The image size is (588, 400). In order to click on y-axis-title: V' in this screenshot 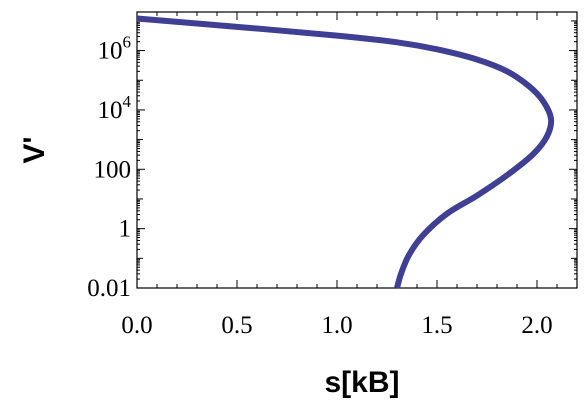, I will do `click(34, 149)`.